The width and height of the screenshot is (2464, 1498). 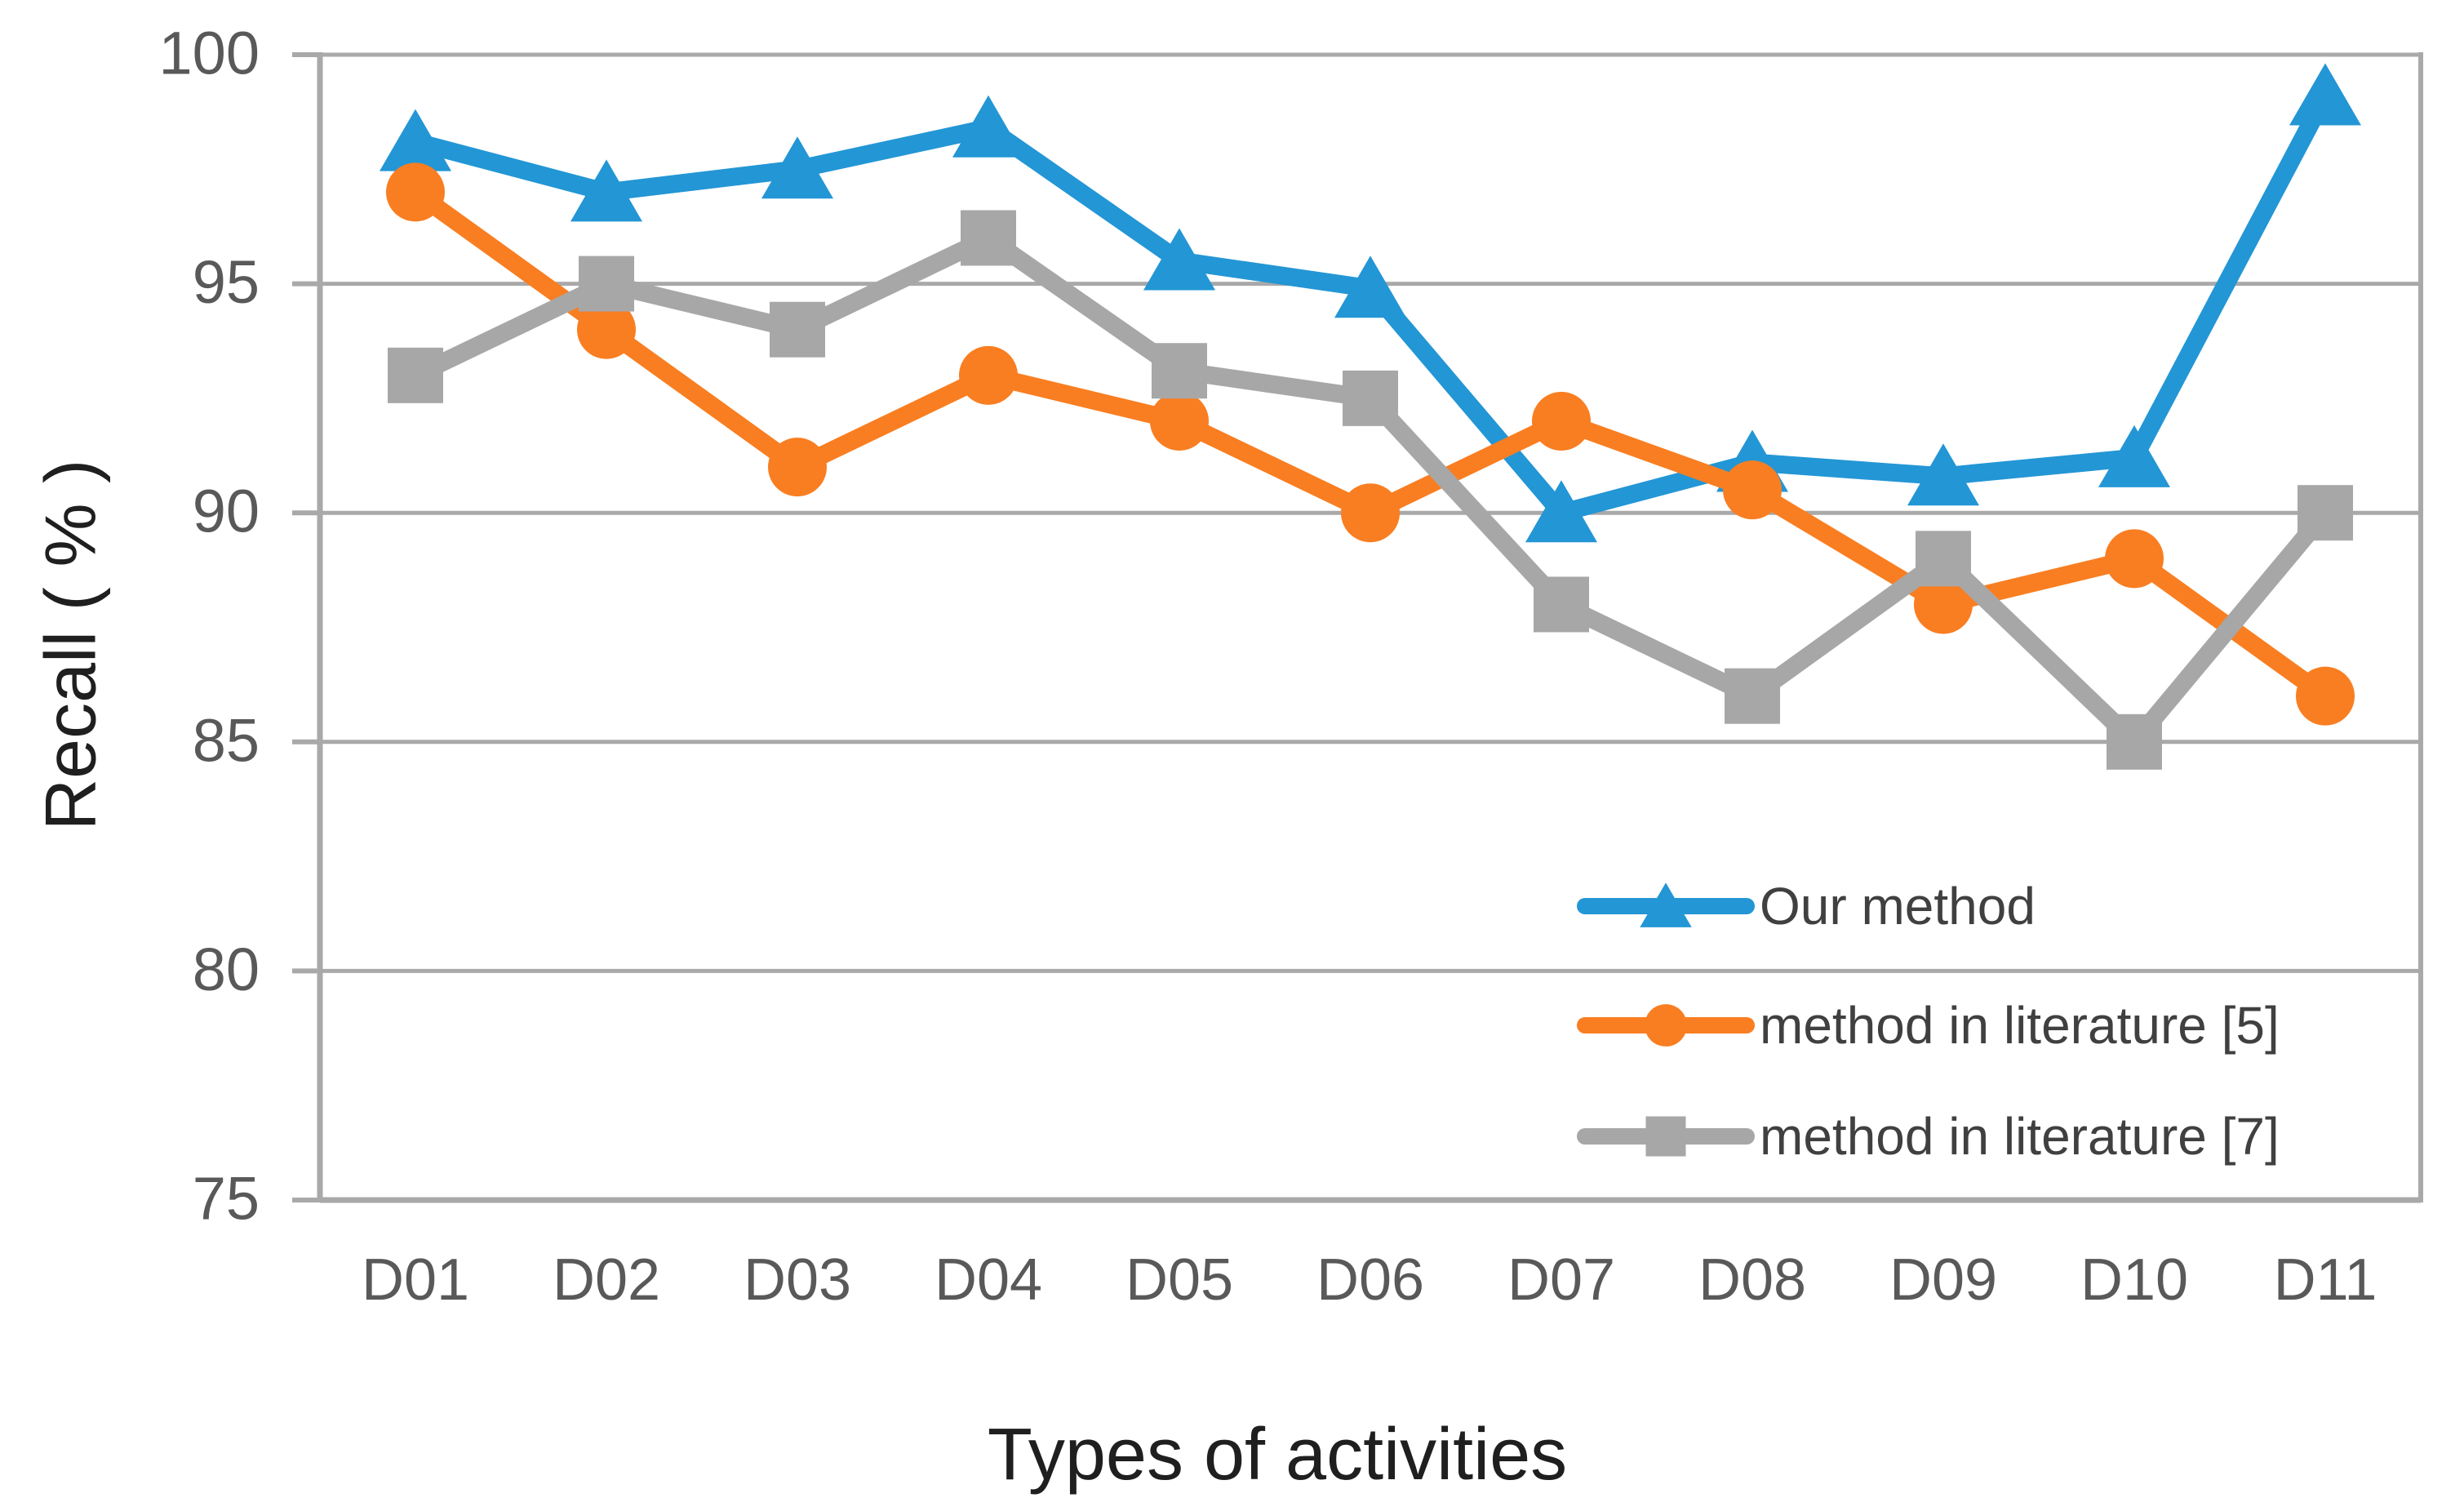 I want to click on marker-method-in-literature-7-d08, so click(x=1752, y=696).